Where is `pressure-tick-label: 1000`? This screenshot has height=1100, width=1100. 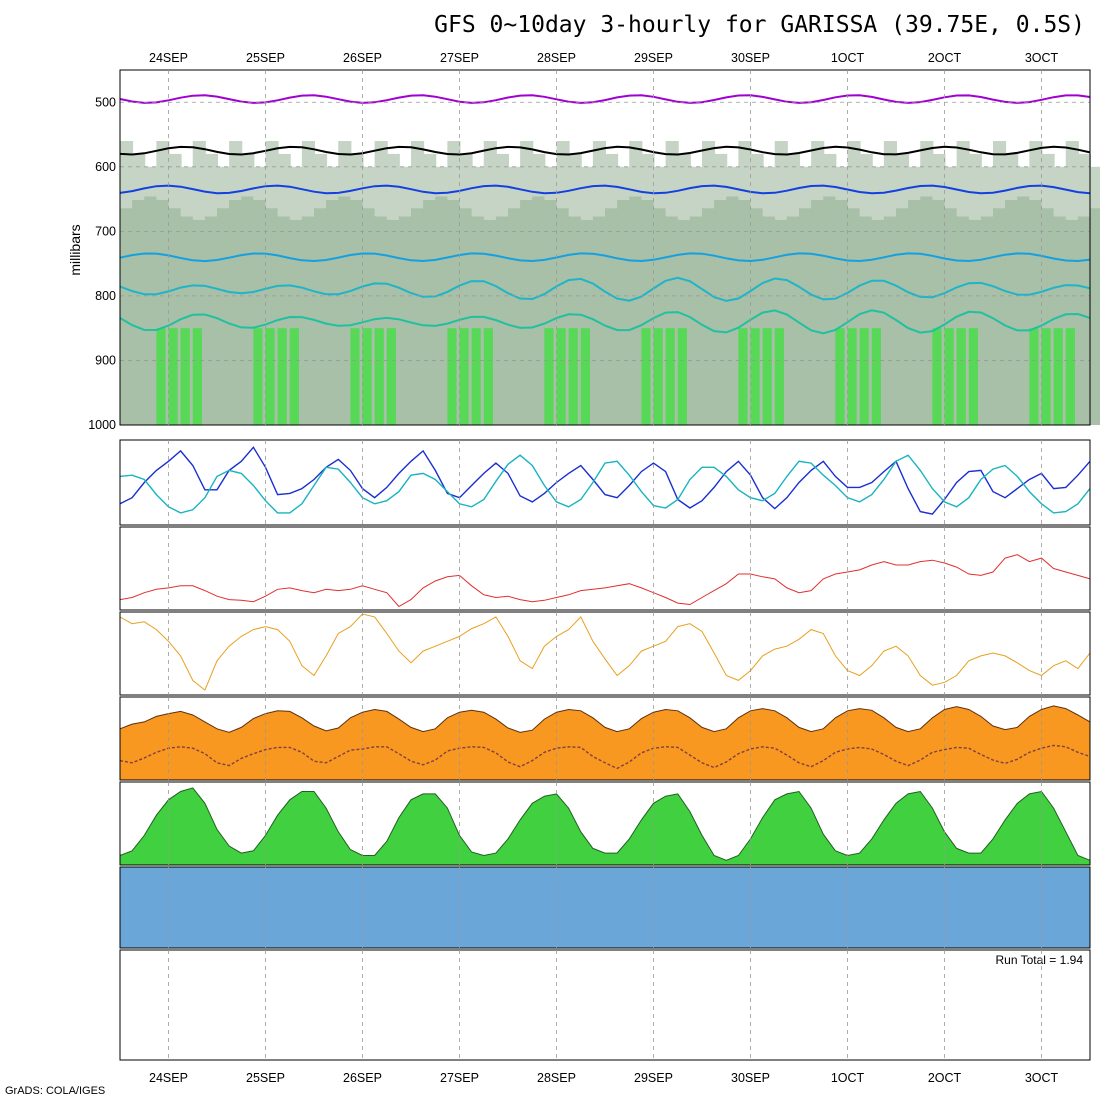 pressure-tick-label: 1000 is located at coordinates (102, 425).